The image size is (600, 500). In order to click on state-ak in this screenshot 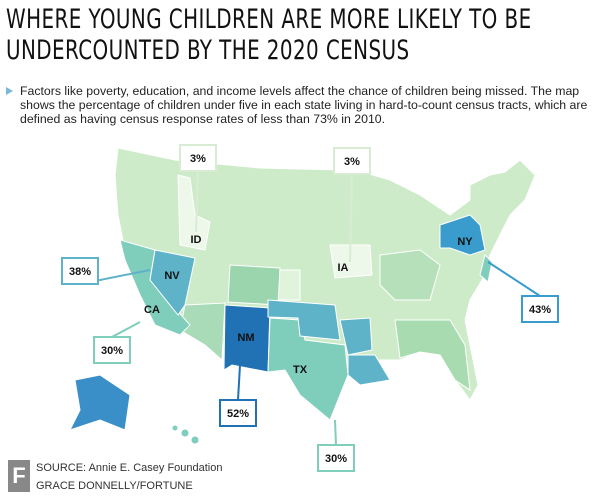, I will do `click(100, 402)`.